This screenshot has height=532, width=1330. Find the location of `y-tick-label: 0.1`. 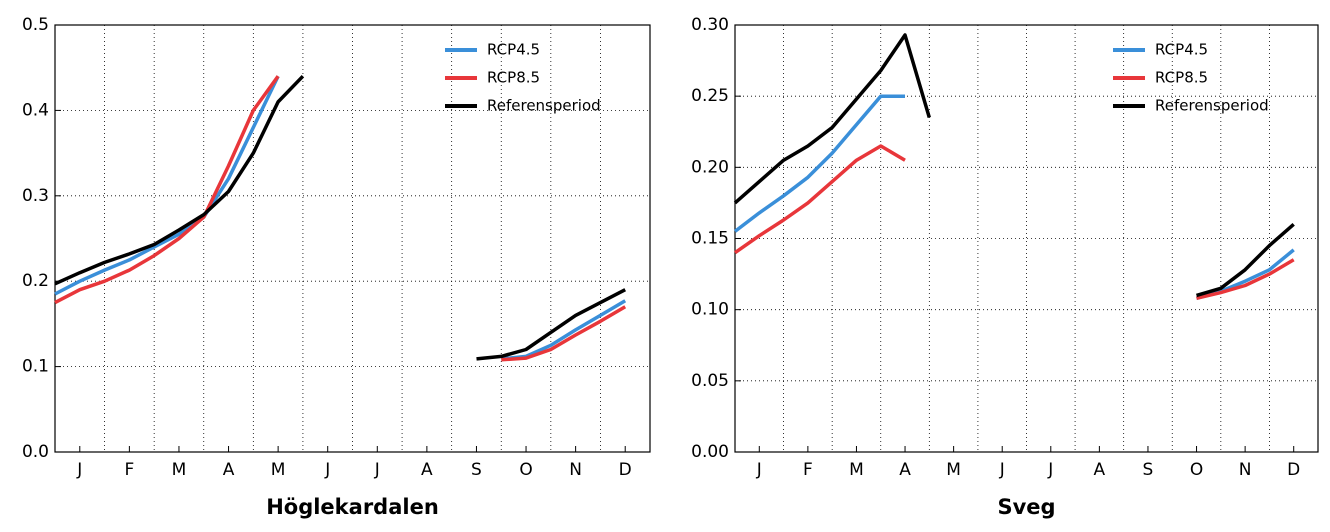

y-tick-label: 0.1 is located at coordinates (35, 367).